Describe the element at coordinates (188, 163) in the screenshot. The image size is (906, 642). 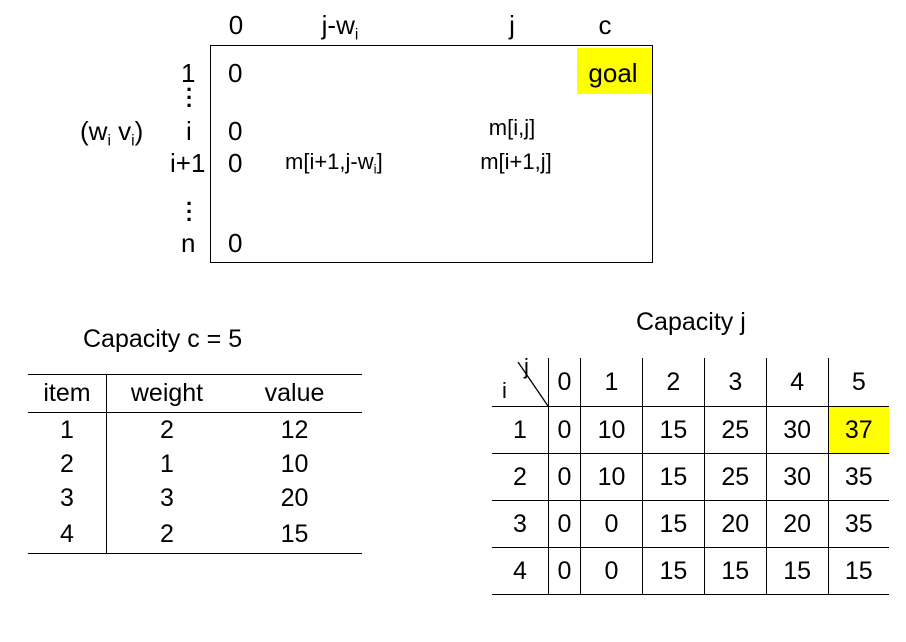
I see `row-label-i-plus-1: i+1` at that location.